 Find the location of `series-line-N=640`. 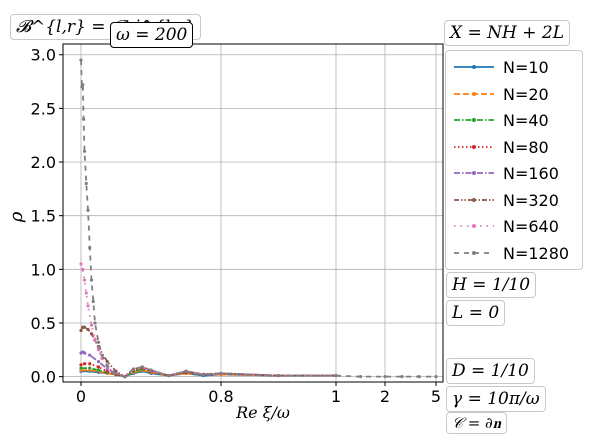

series-line-N=640 is located at coordinates (208, 320).